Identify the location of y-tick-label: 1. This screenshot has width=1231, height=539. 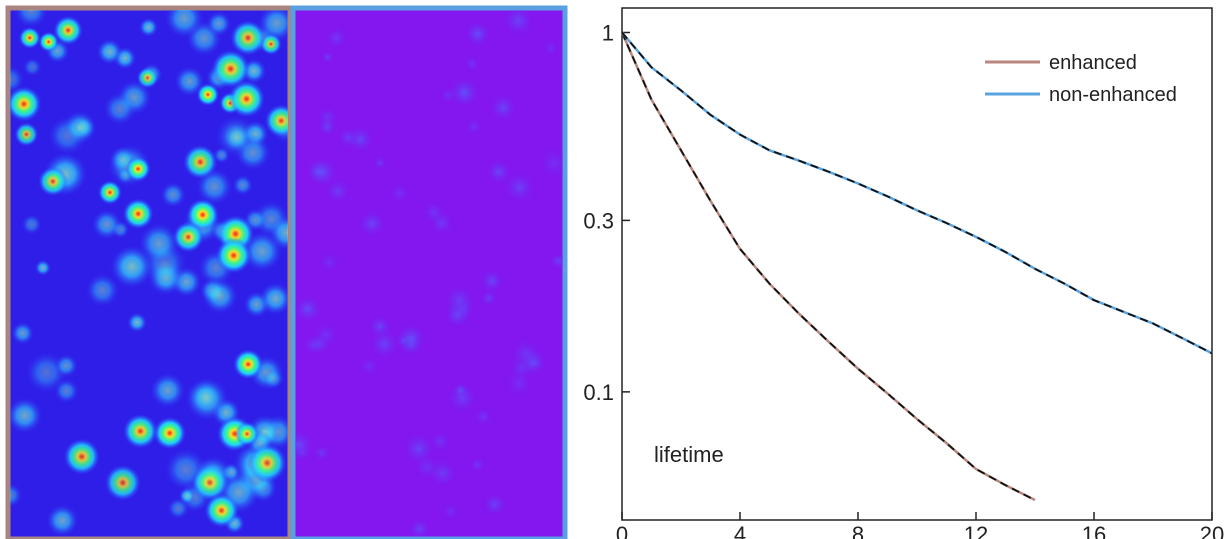
(608, 33).